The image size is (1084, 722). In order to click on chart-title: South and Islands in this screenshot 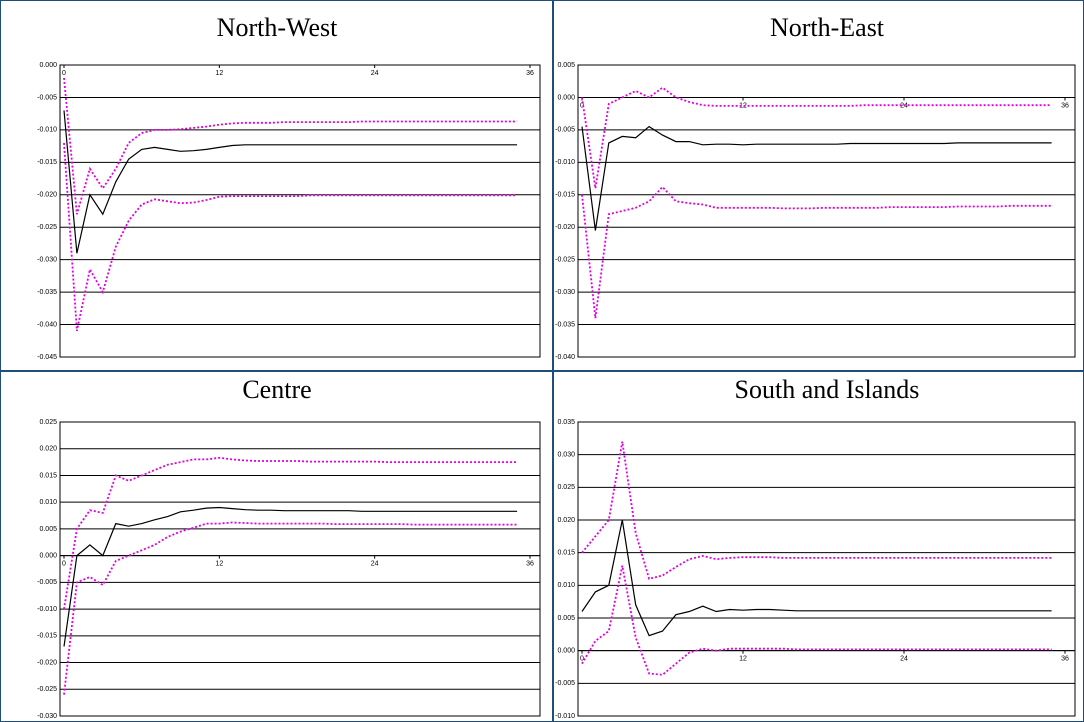, I will do `click(827, 389)`.